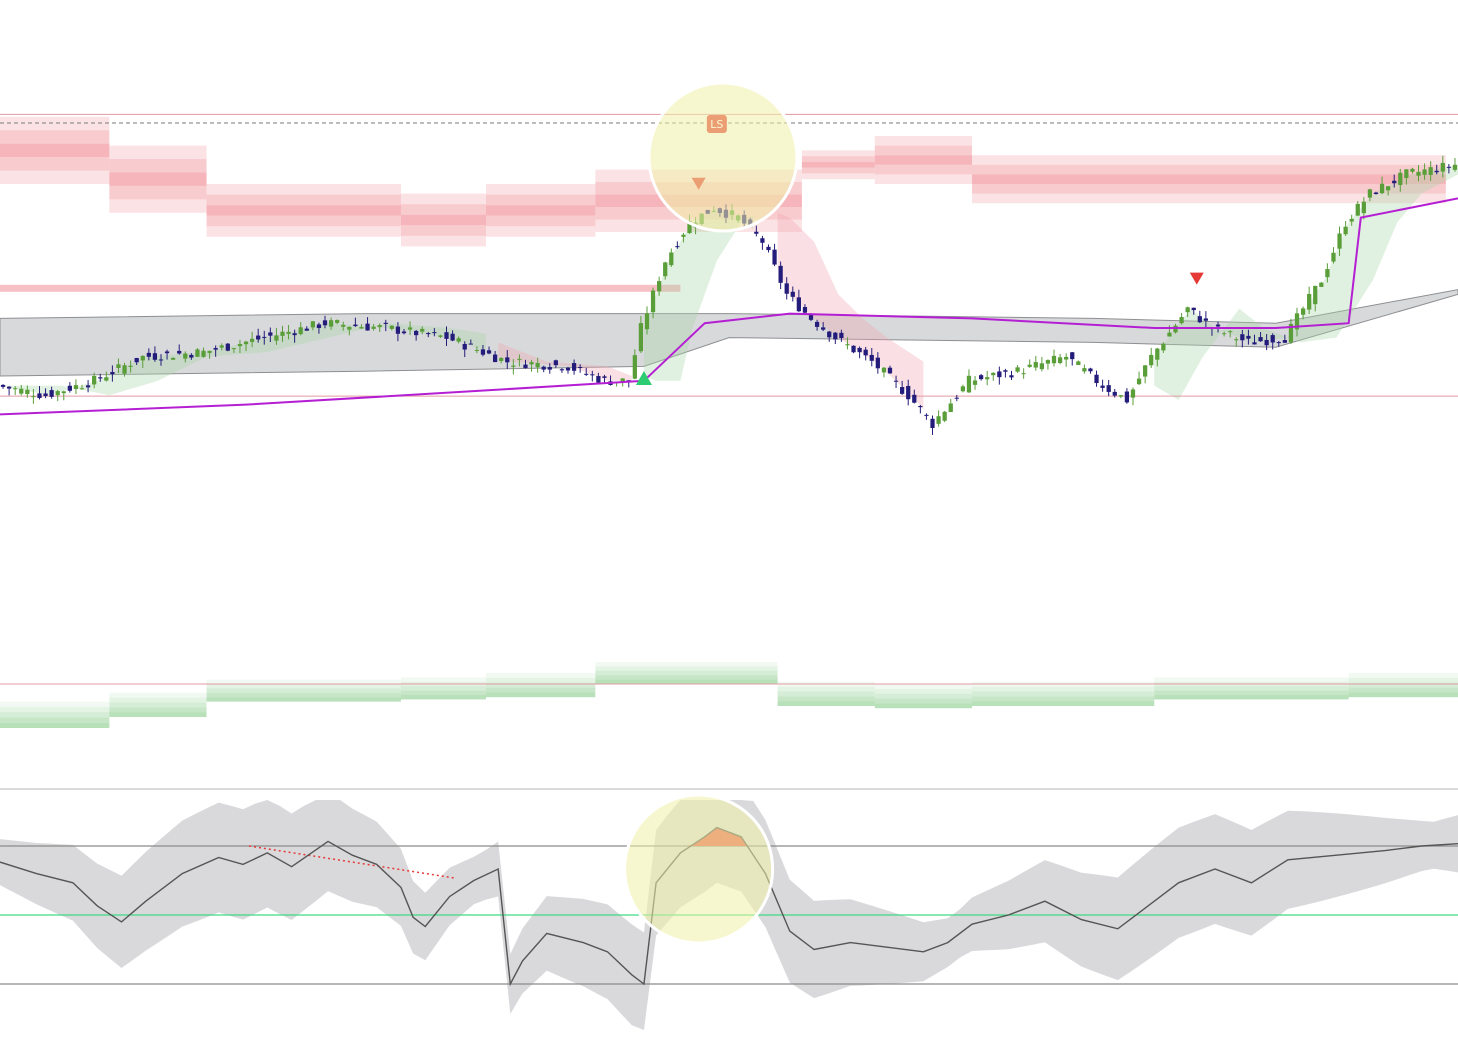 The width and height of the screenshot is (1458, 1051). What do you see at coordinates (699, 869) in the screenshot?
I see `highlight-circle` at bounding box center [699, 869].